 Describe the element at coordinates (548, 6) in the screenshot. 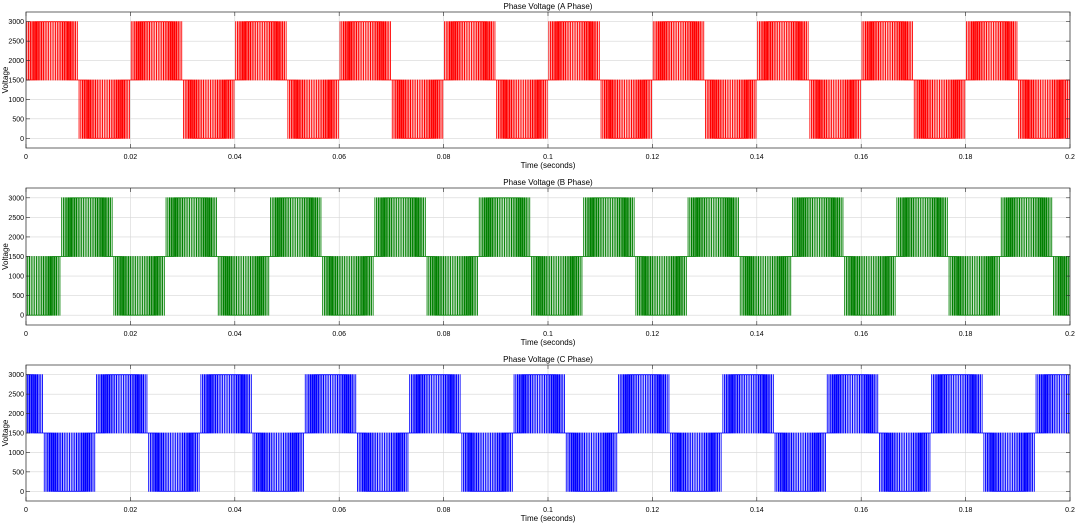

I see `chart-title: Phase Voltage (A Phase)` at that location.